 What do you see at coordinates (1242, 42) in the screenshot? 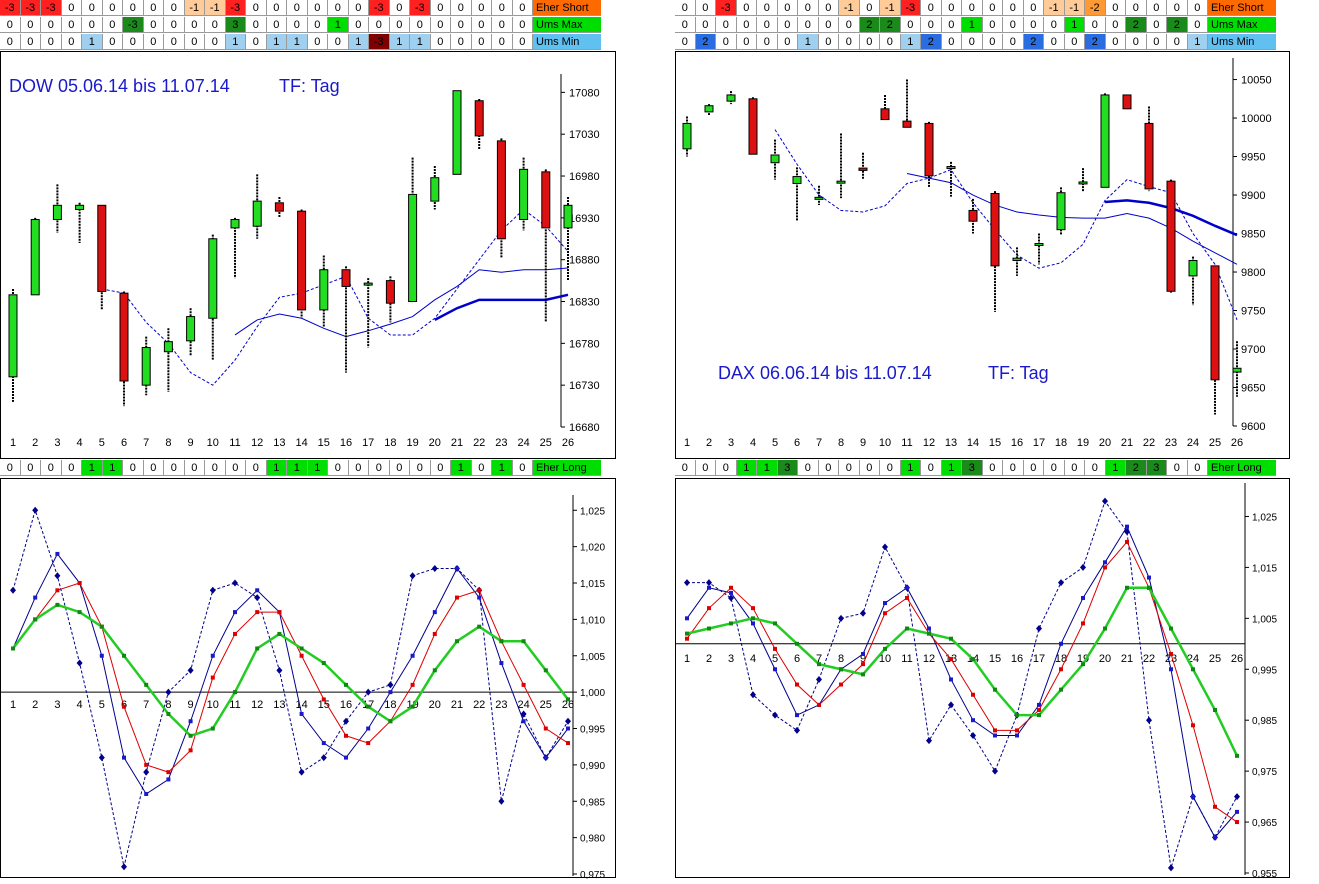
I see `right-umsmin-label: Ums Min` at bounding box center [1242, 42].